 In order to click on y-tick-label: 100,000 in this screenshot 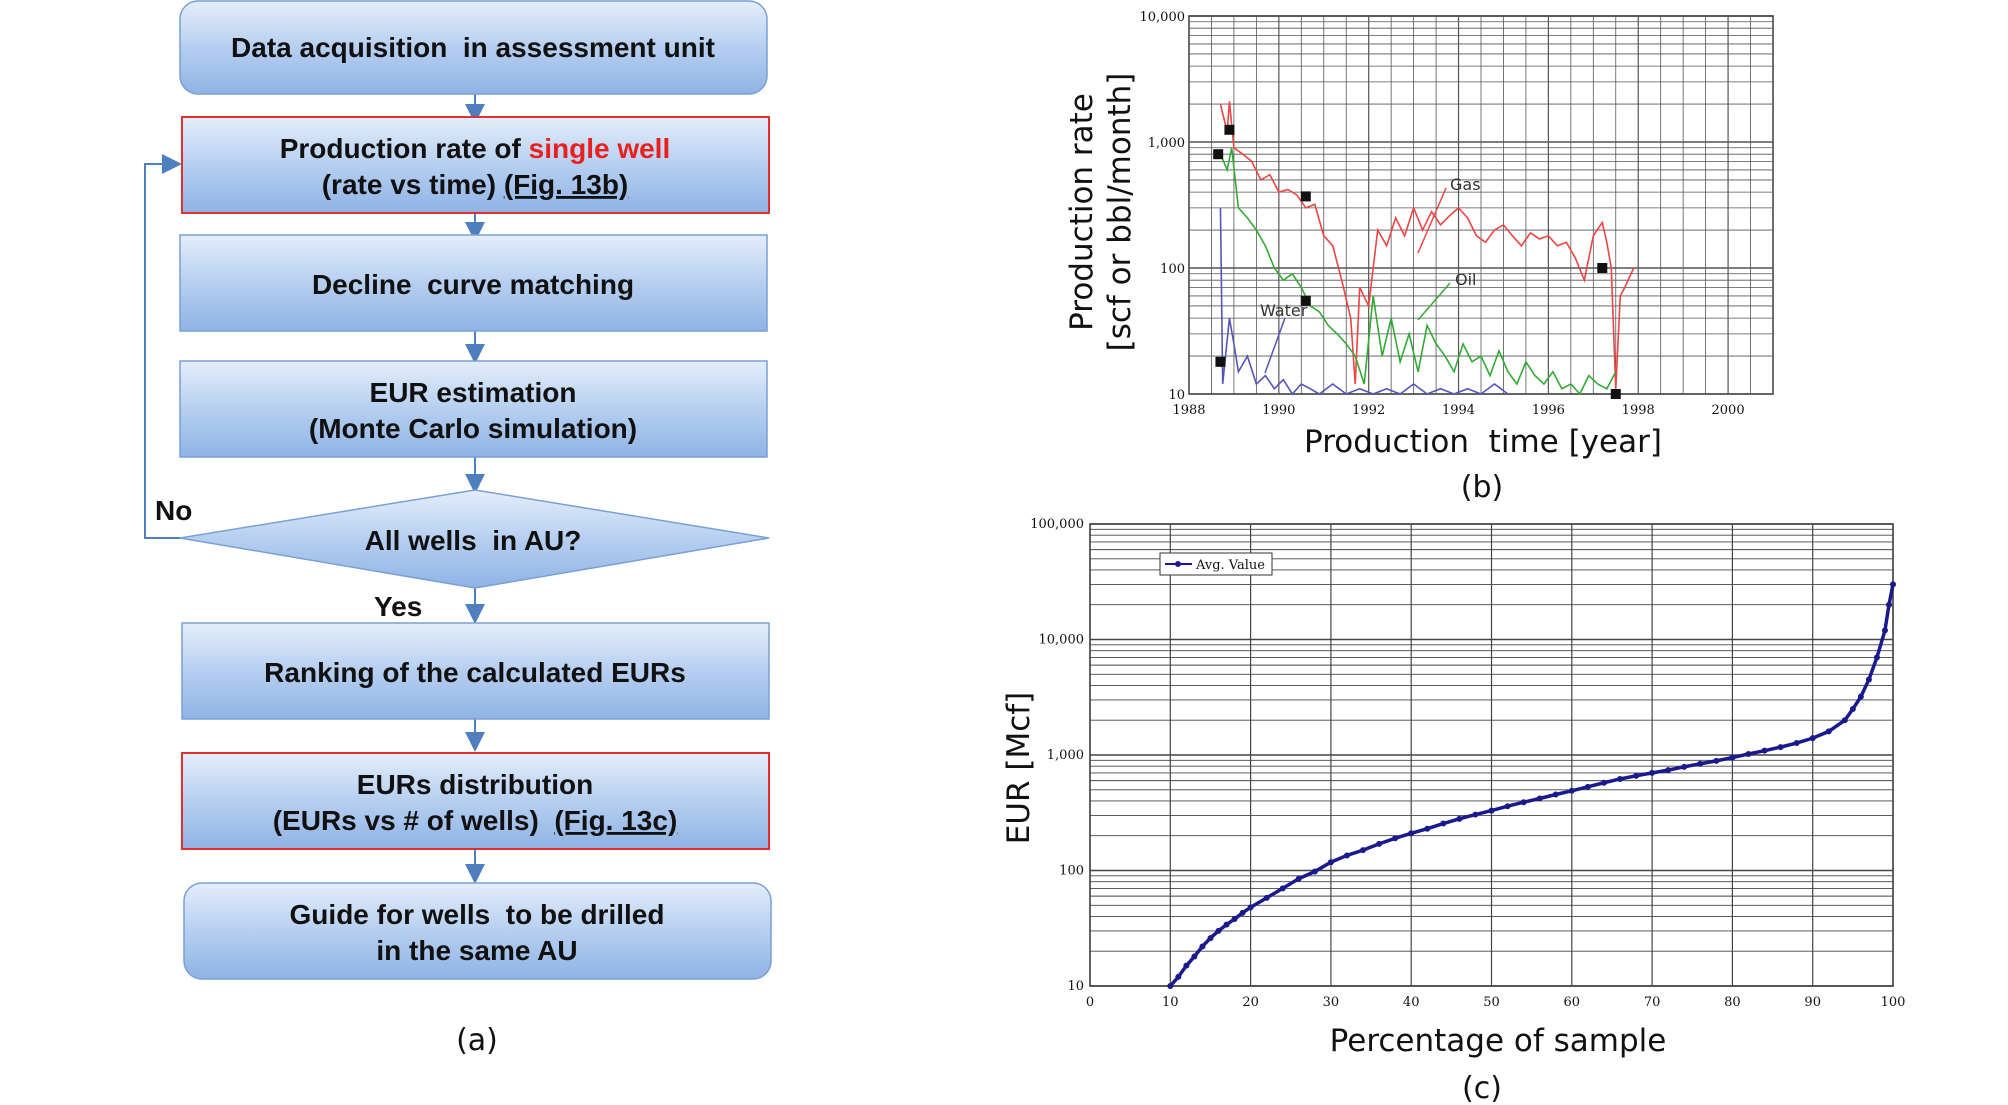, I will do `click(1057, 524)`.